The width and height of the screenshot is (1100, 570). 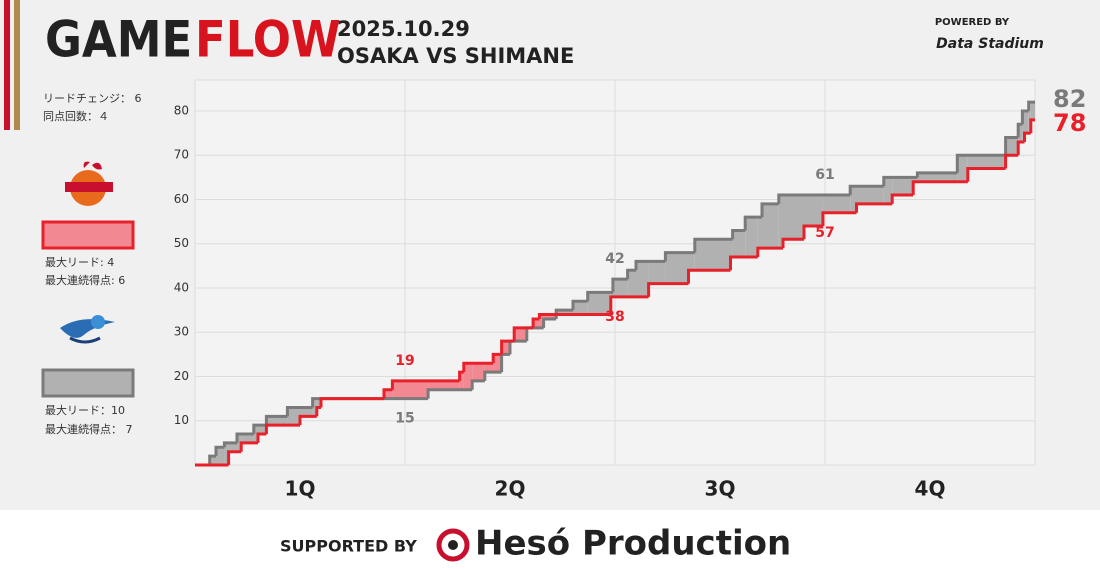 I want to click on powered-by: POWERED BY, so click(x=972, y=22).